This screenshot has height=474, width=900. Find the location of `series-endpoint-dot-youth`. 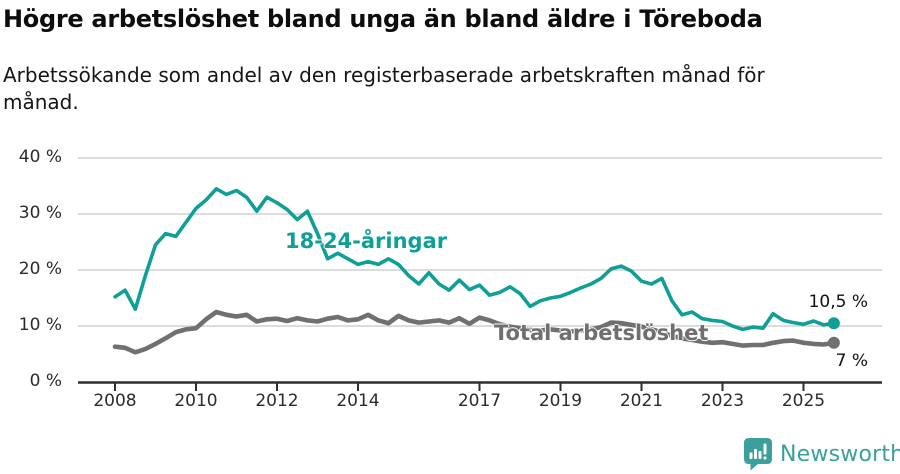

series-endpoint-dot-youth is located at coordinates (833, 323).